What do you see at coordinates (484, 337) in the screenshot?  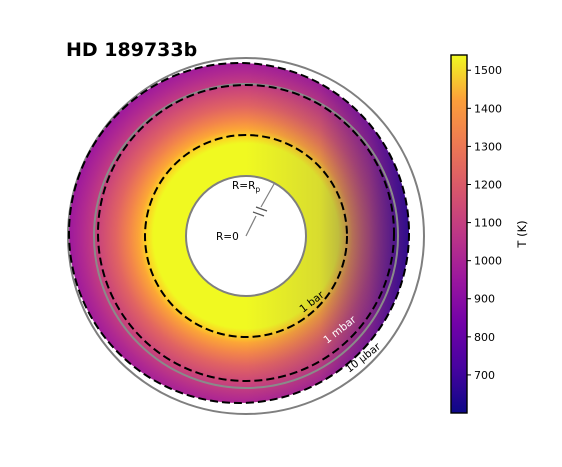 I see `colorbar-tick-label: 800` at bounding box center [484, 337].